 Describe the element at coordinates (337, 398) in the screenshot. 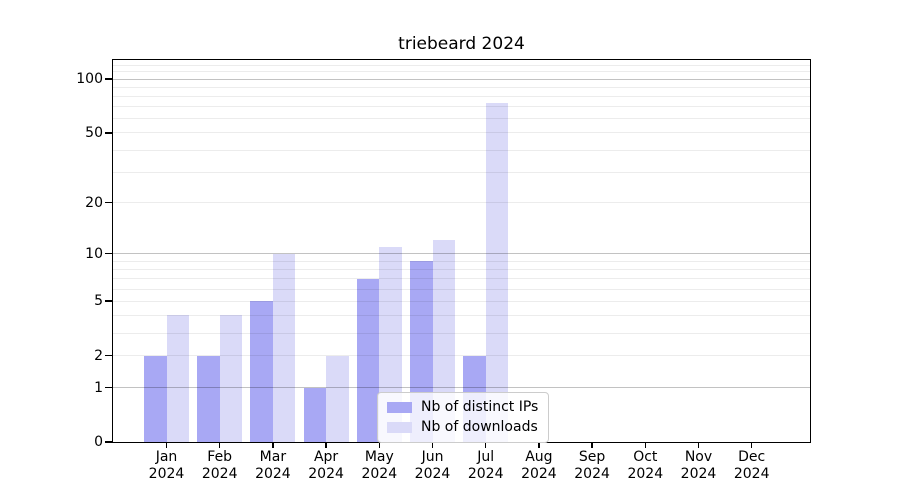

I see `bar-downloads-apr` at that location.